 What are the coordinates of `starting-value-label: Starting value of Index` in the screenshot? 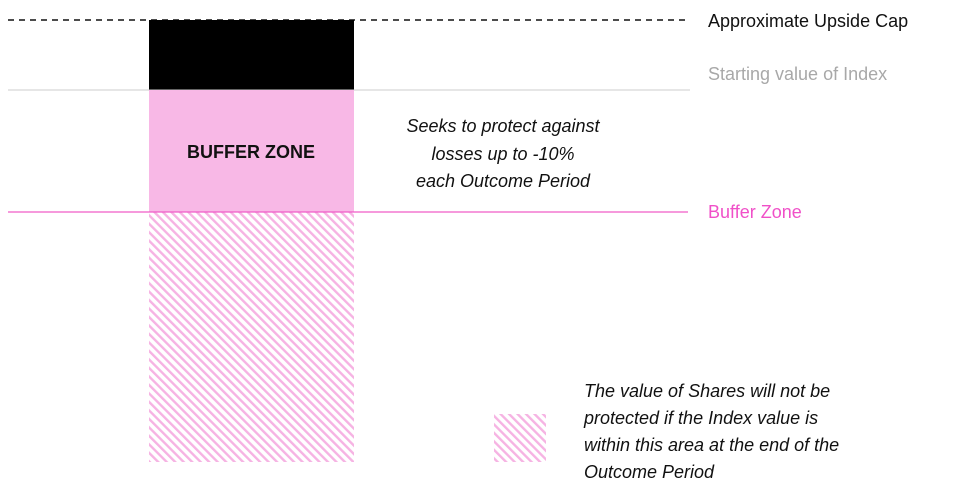 It's located at (797, 74).